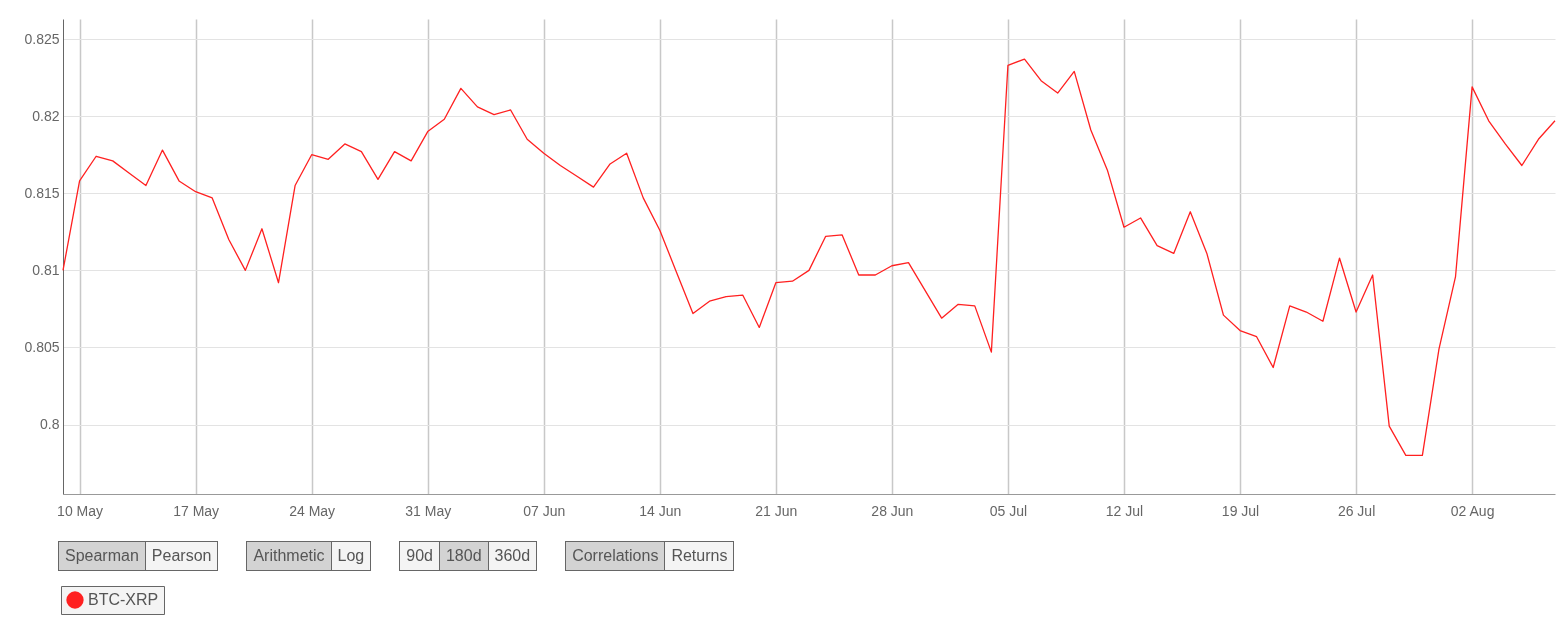 Image resolution: width=1561 pixels, height=639 pixels. What do you see at coordinates (419, 556) in the screenshot?
I see `toggle-button: 90d` at bounding box center [419, 556].